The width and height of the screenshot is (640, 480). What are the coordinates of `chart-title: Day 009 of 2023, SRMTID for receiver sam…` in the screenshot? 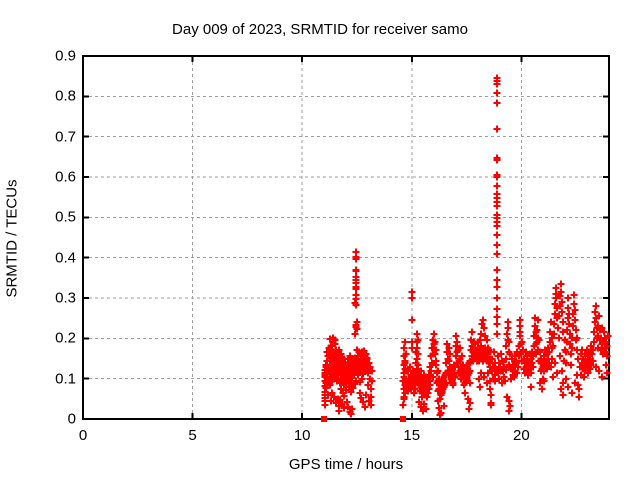 It's located at (320, 29).